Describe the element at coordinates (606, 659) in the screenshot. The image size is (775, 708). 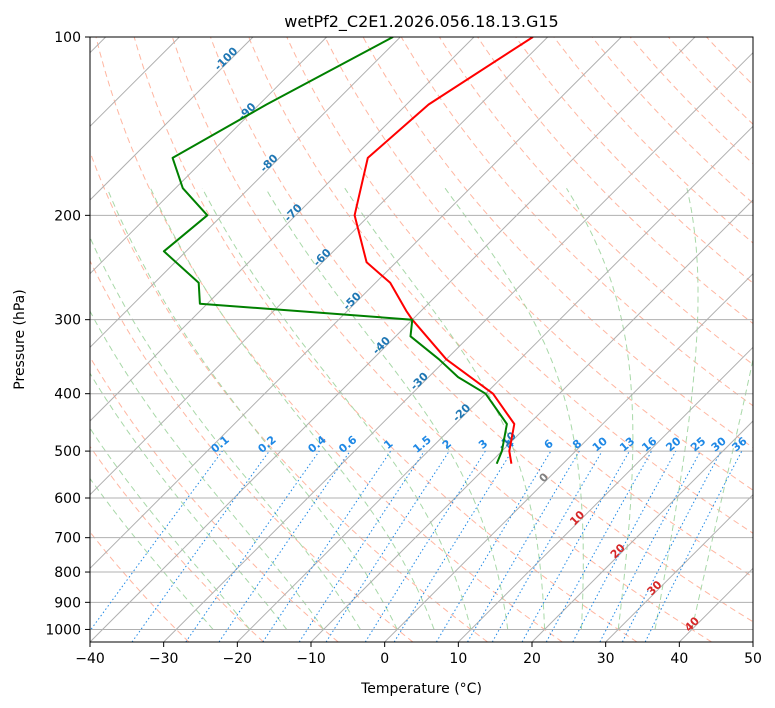
I see `x-tick-label: 30` at that location.